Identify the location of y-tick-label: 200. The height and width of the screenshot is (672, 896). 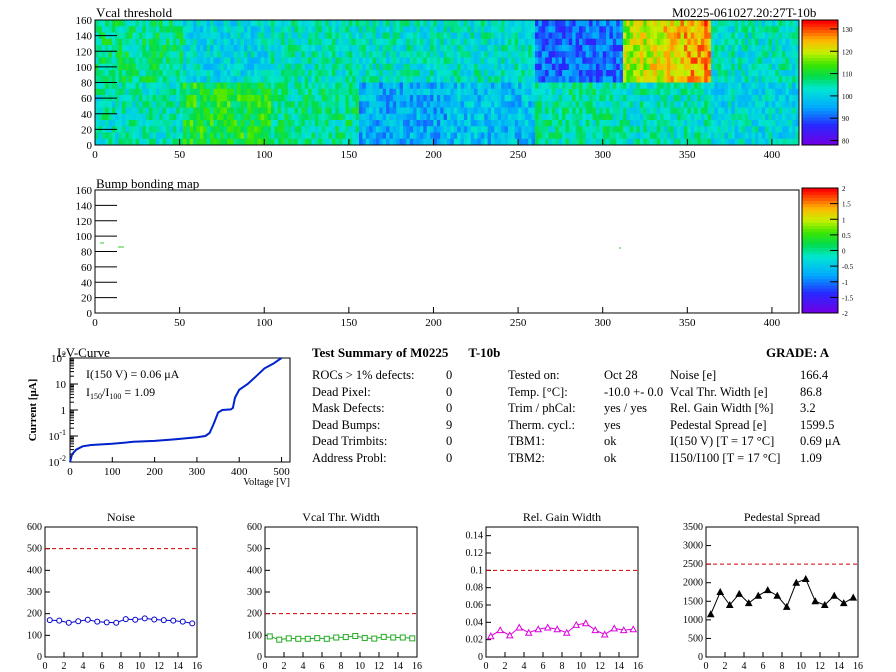
(254, 614).